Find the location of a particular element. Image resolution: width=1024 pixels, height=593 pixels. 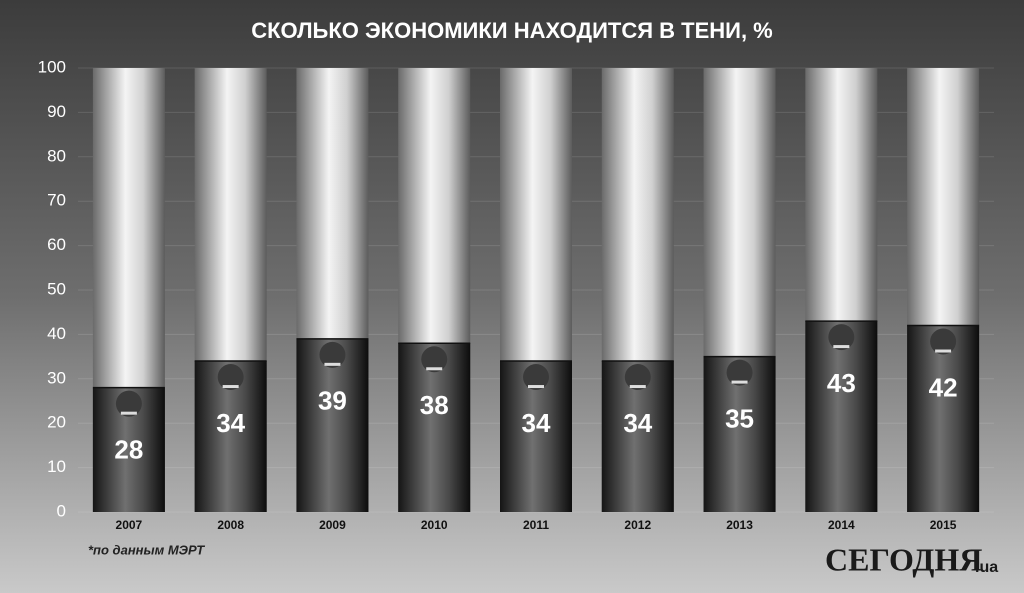

y-tick-label: 70 is located at coordinates (56, 200).